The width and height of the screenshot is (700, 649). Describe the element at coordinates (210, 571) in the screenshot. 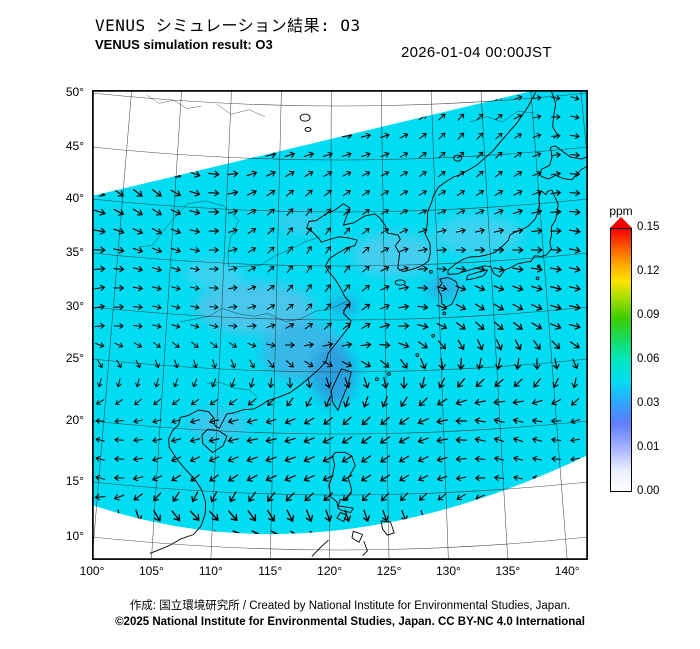

I see `x-tick-label: 110°` at that location.